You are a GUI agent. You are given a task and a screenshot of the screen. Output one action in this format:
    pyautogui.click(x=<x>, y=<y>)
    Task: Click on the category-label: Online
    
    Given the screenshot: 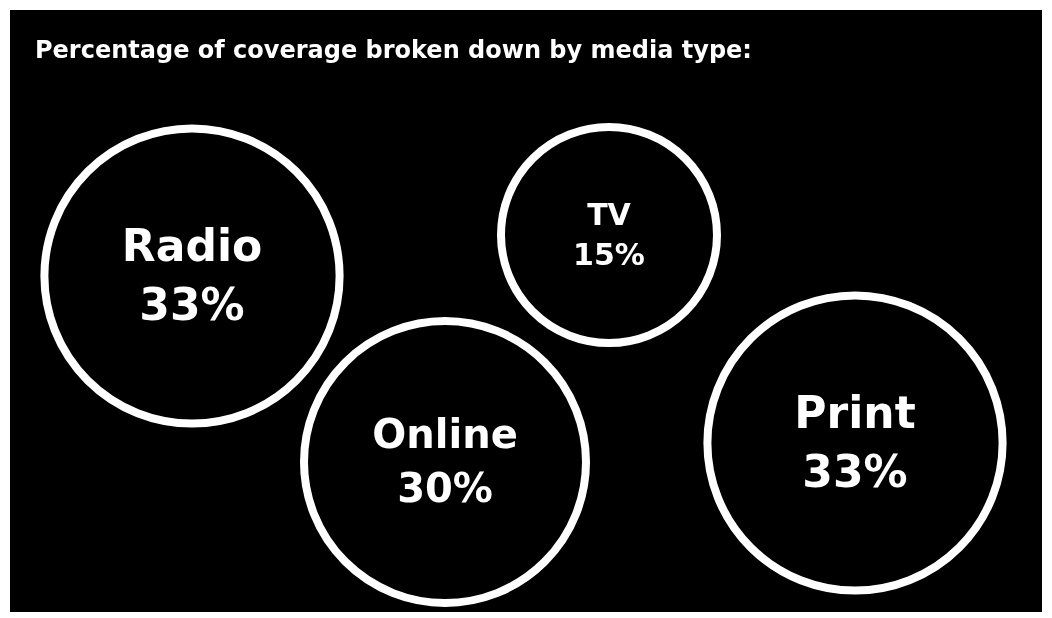 What is the action you would take?
    pyautogui.click(x=445, y=434)
    